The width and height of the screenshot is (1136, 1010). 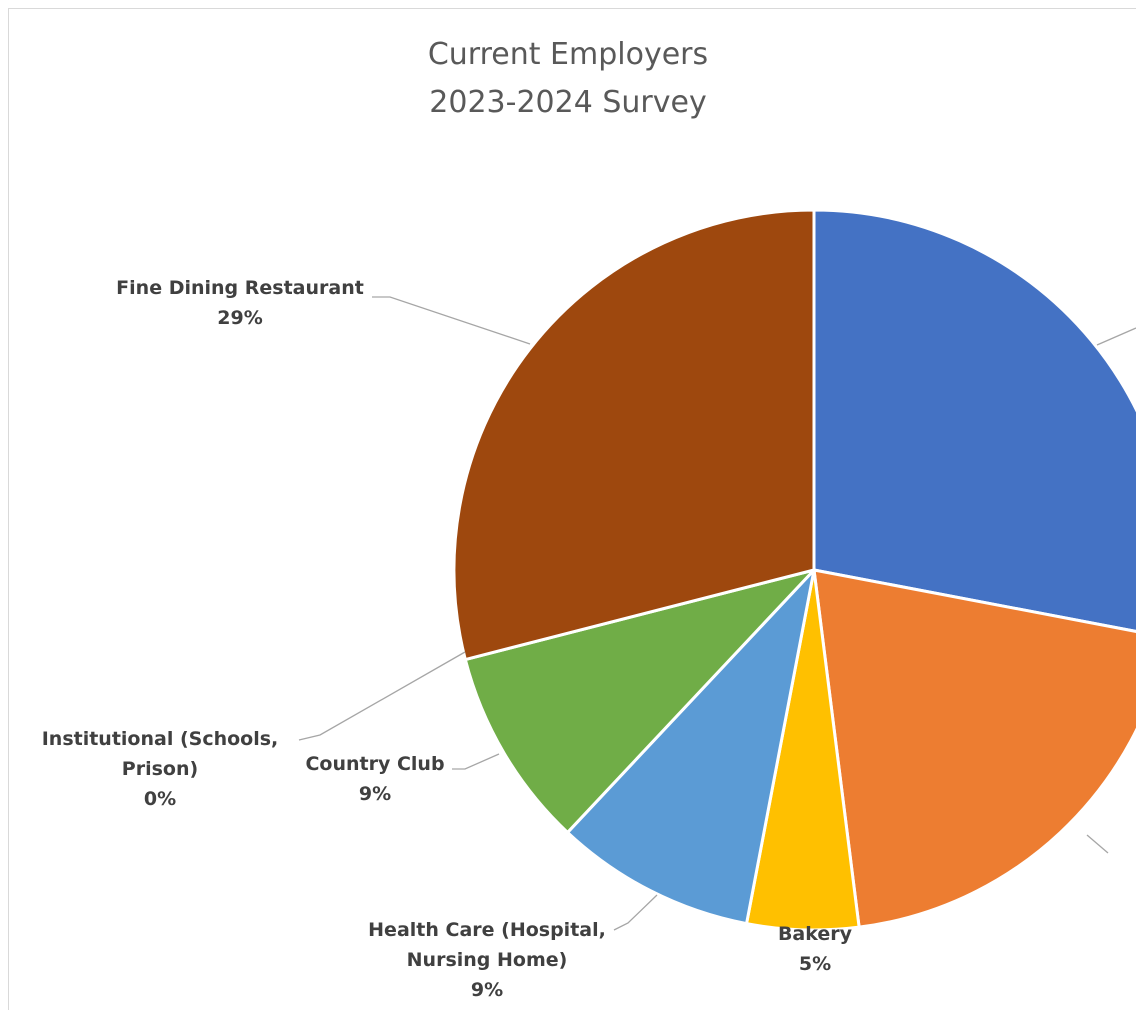 I want to click on data-label-6-line-0: Fine Dining Restaurant, so click(x=240, y=288).